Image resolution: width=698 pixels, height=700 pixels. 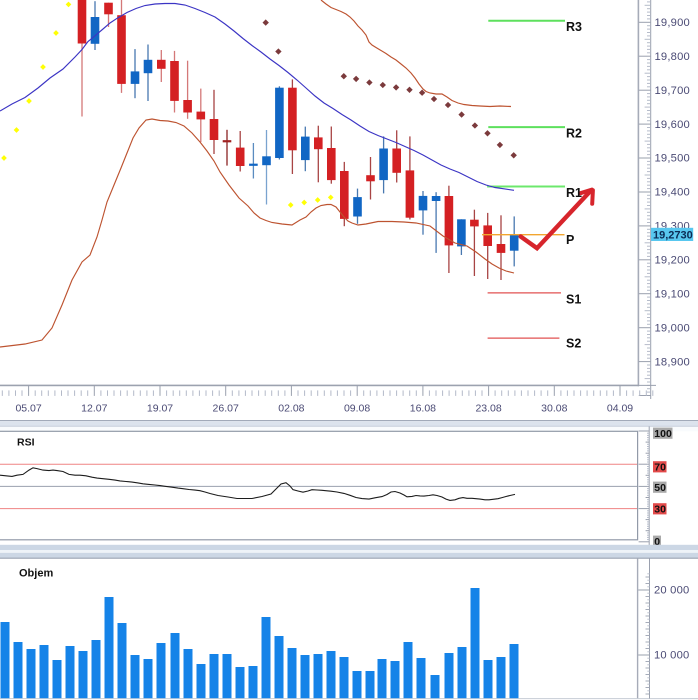 What do you see at coordinates (574, 193) in the screenshot?
I see `svg-text: R1` at bounding box center [574, 193].